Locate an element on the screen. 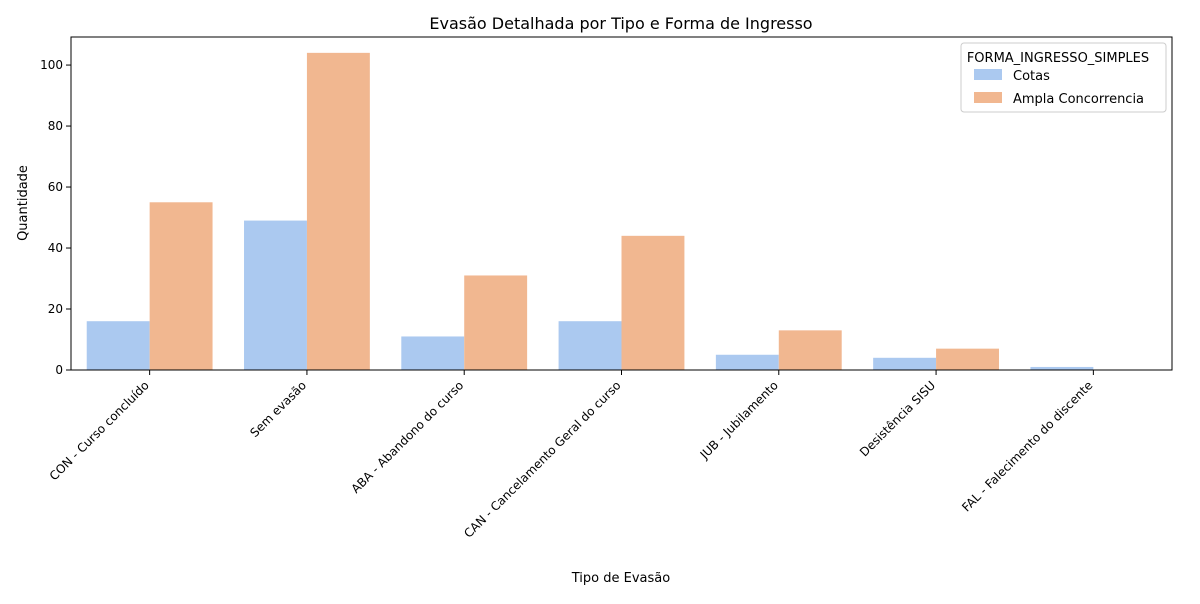  bar-cotas-sem-evasao is located at coordinates (275, 295).